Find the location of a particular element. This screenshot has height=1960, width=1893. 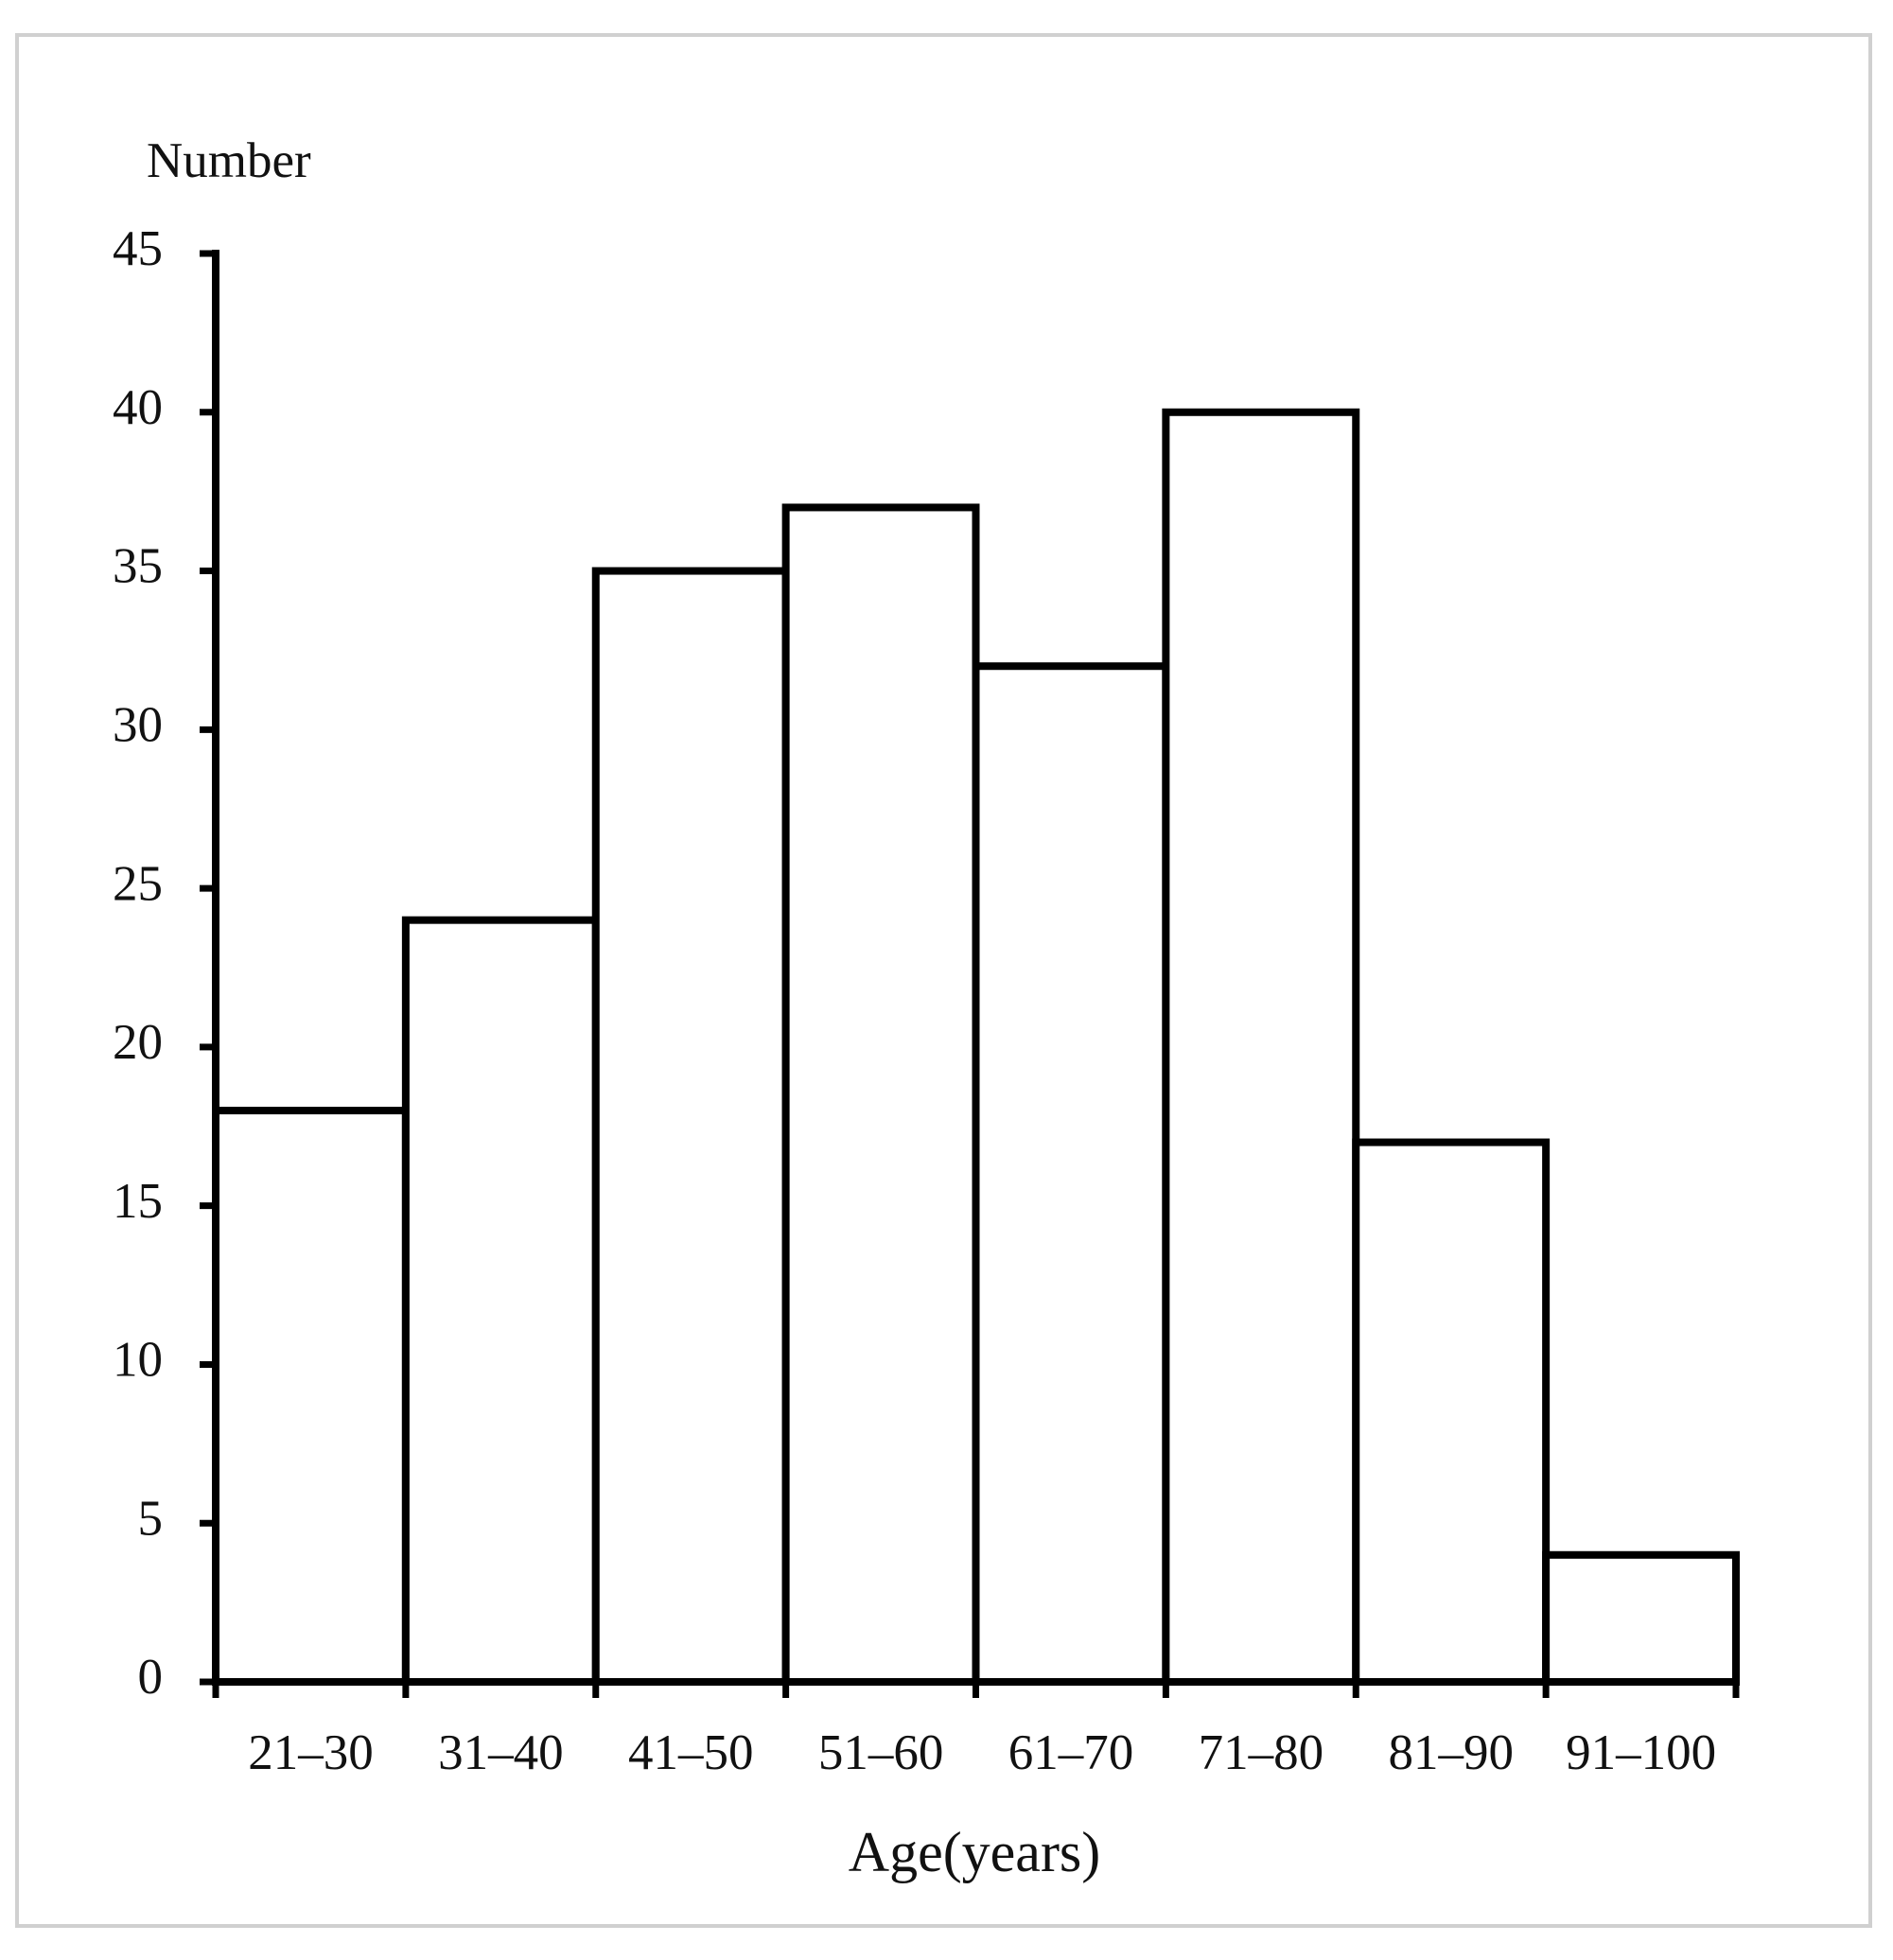

x-tick-label: 51–60 is located at coordinates (881, 1752).